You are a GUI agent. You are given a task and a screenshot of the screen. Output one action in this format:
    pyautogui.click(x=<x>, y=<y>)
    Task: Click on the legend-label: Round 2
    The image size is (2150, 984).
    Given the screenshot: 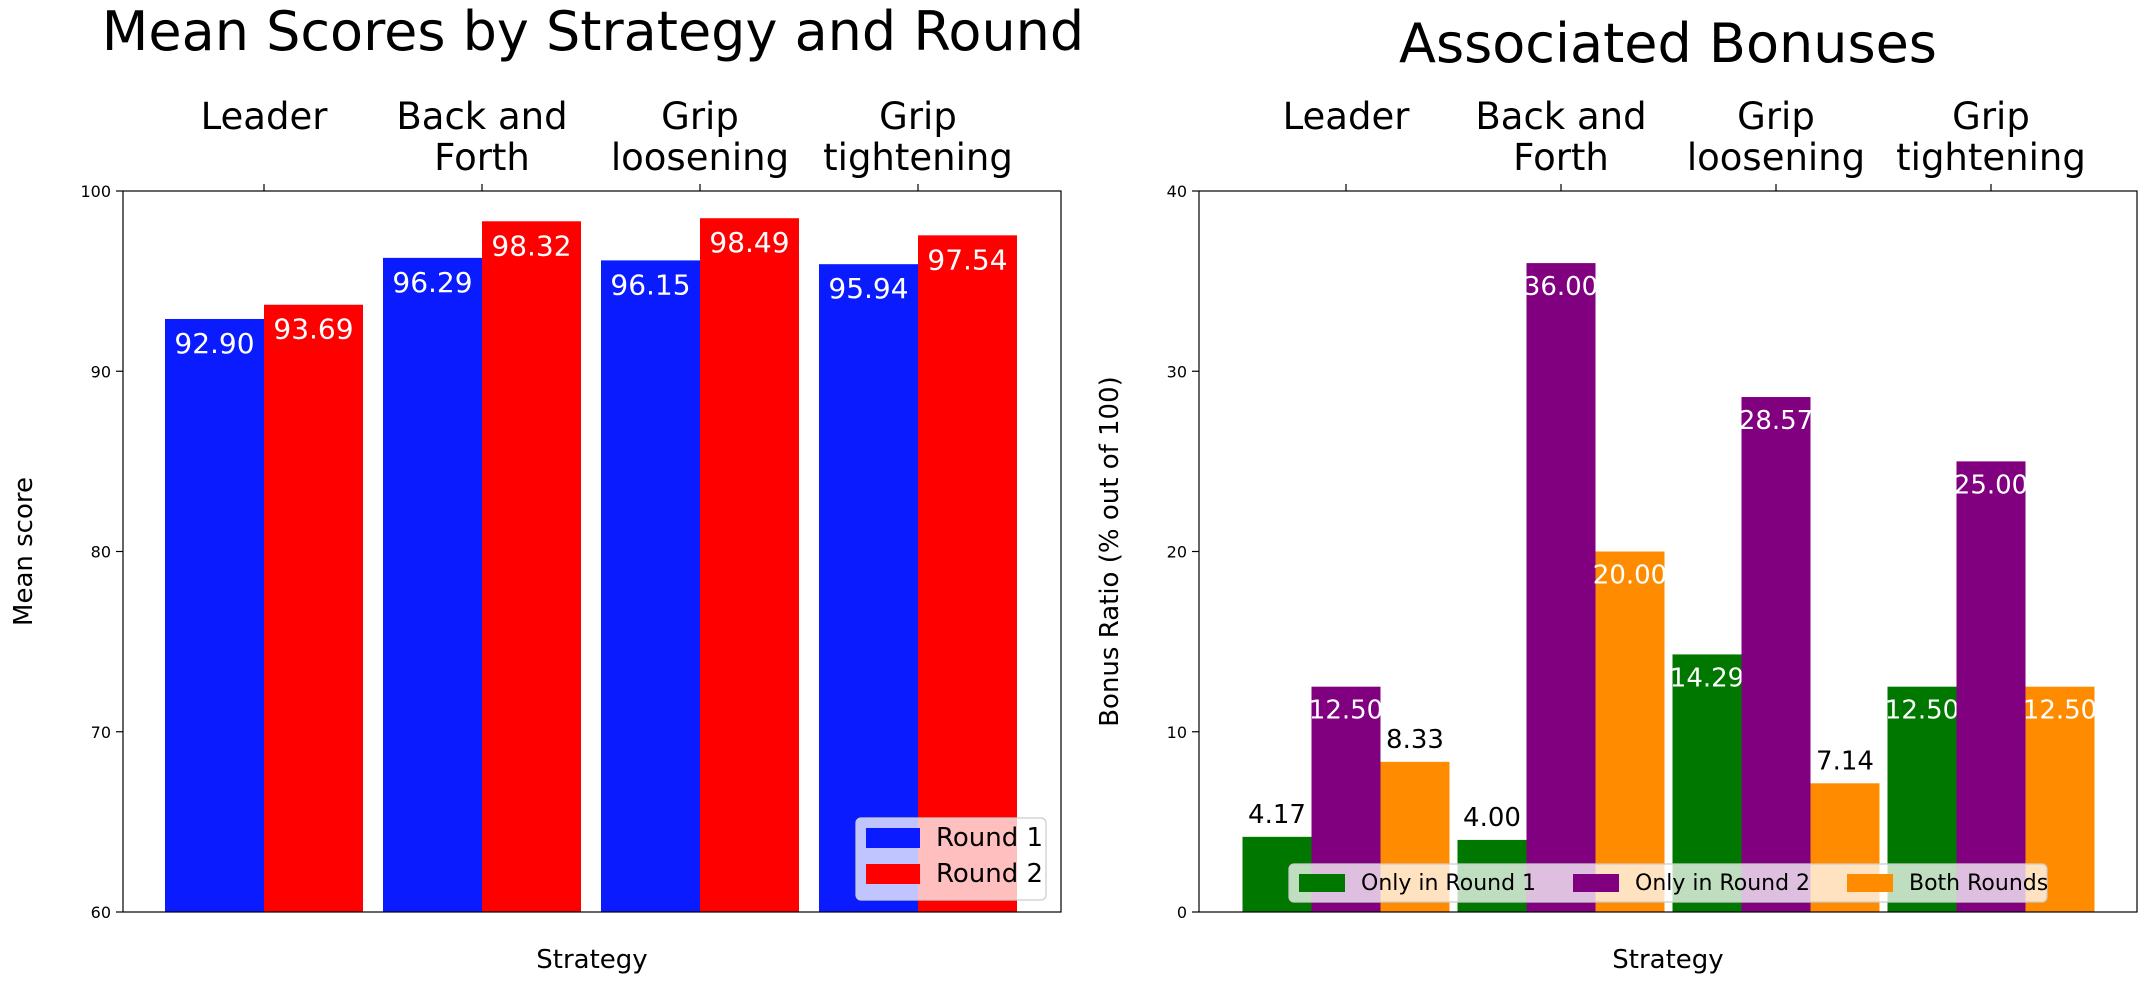 What is the action you would take?
    pyautogui.click(x=989, y=874)
    